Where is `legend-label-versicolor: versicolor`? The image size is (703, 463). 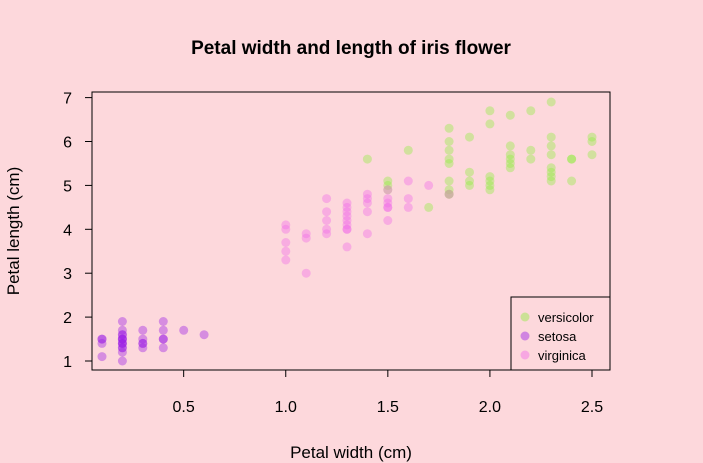
legend-label-versicolor: versicolor is located at coordinates (566, 317).